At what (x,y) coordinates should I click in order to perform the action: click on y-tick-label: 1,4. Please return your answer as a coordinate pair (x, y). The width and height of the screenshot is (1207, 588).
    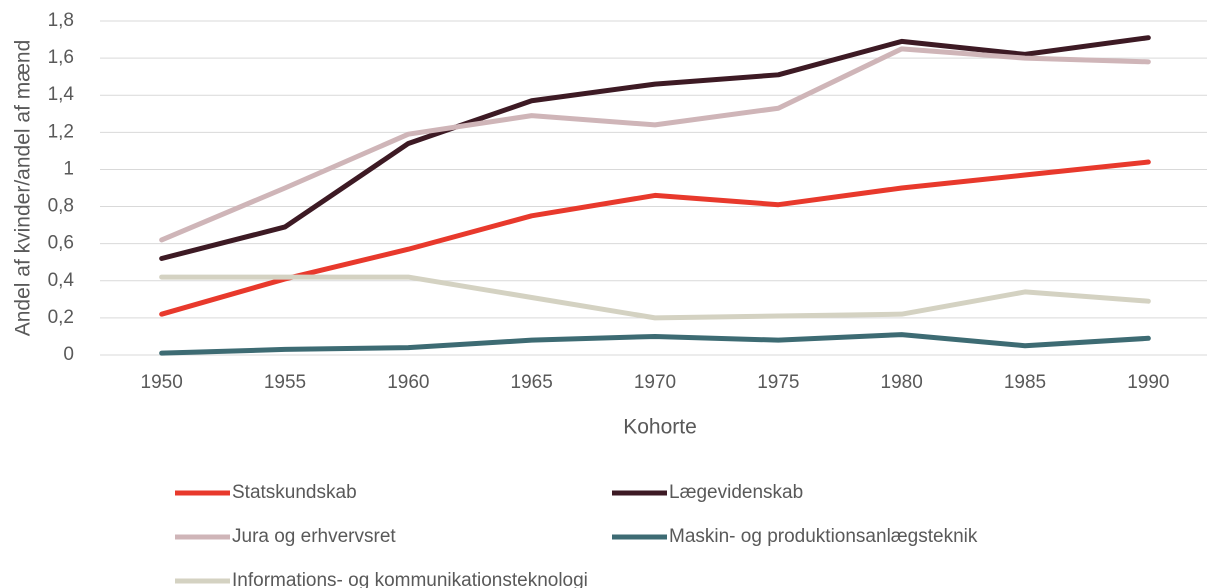
    Looking at the image, I should click on (61, 94).